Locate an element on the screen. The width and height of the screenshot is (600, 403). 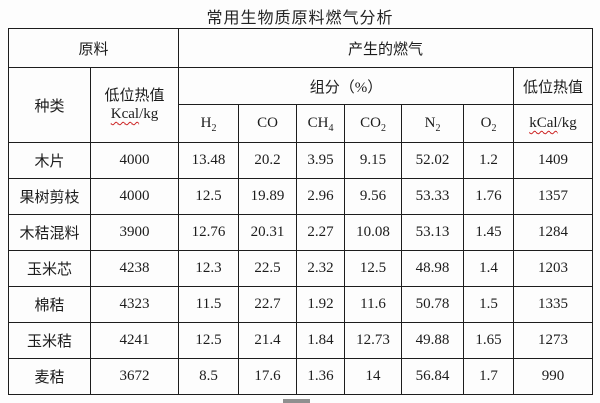
cell-co2: 14 is located at coordinates (373, 376).